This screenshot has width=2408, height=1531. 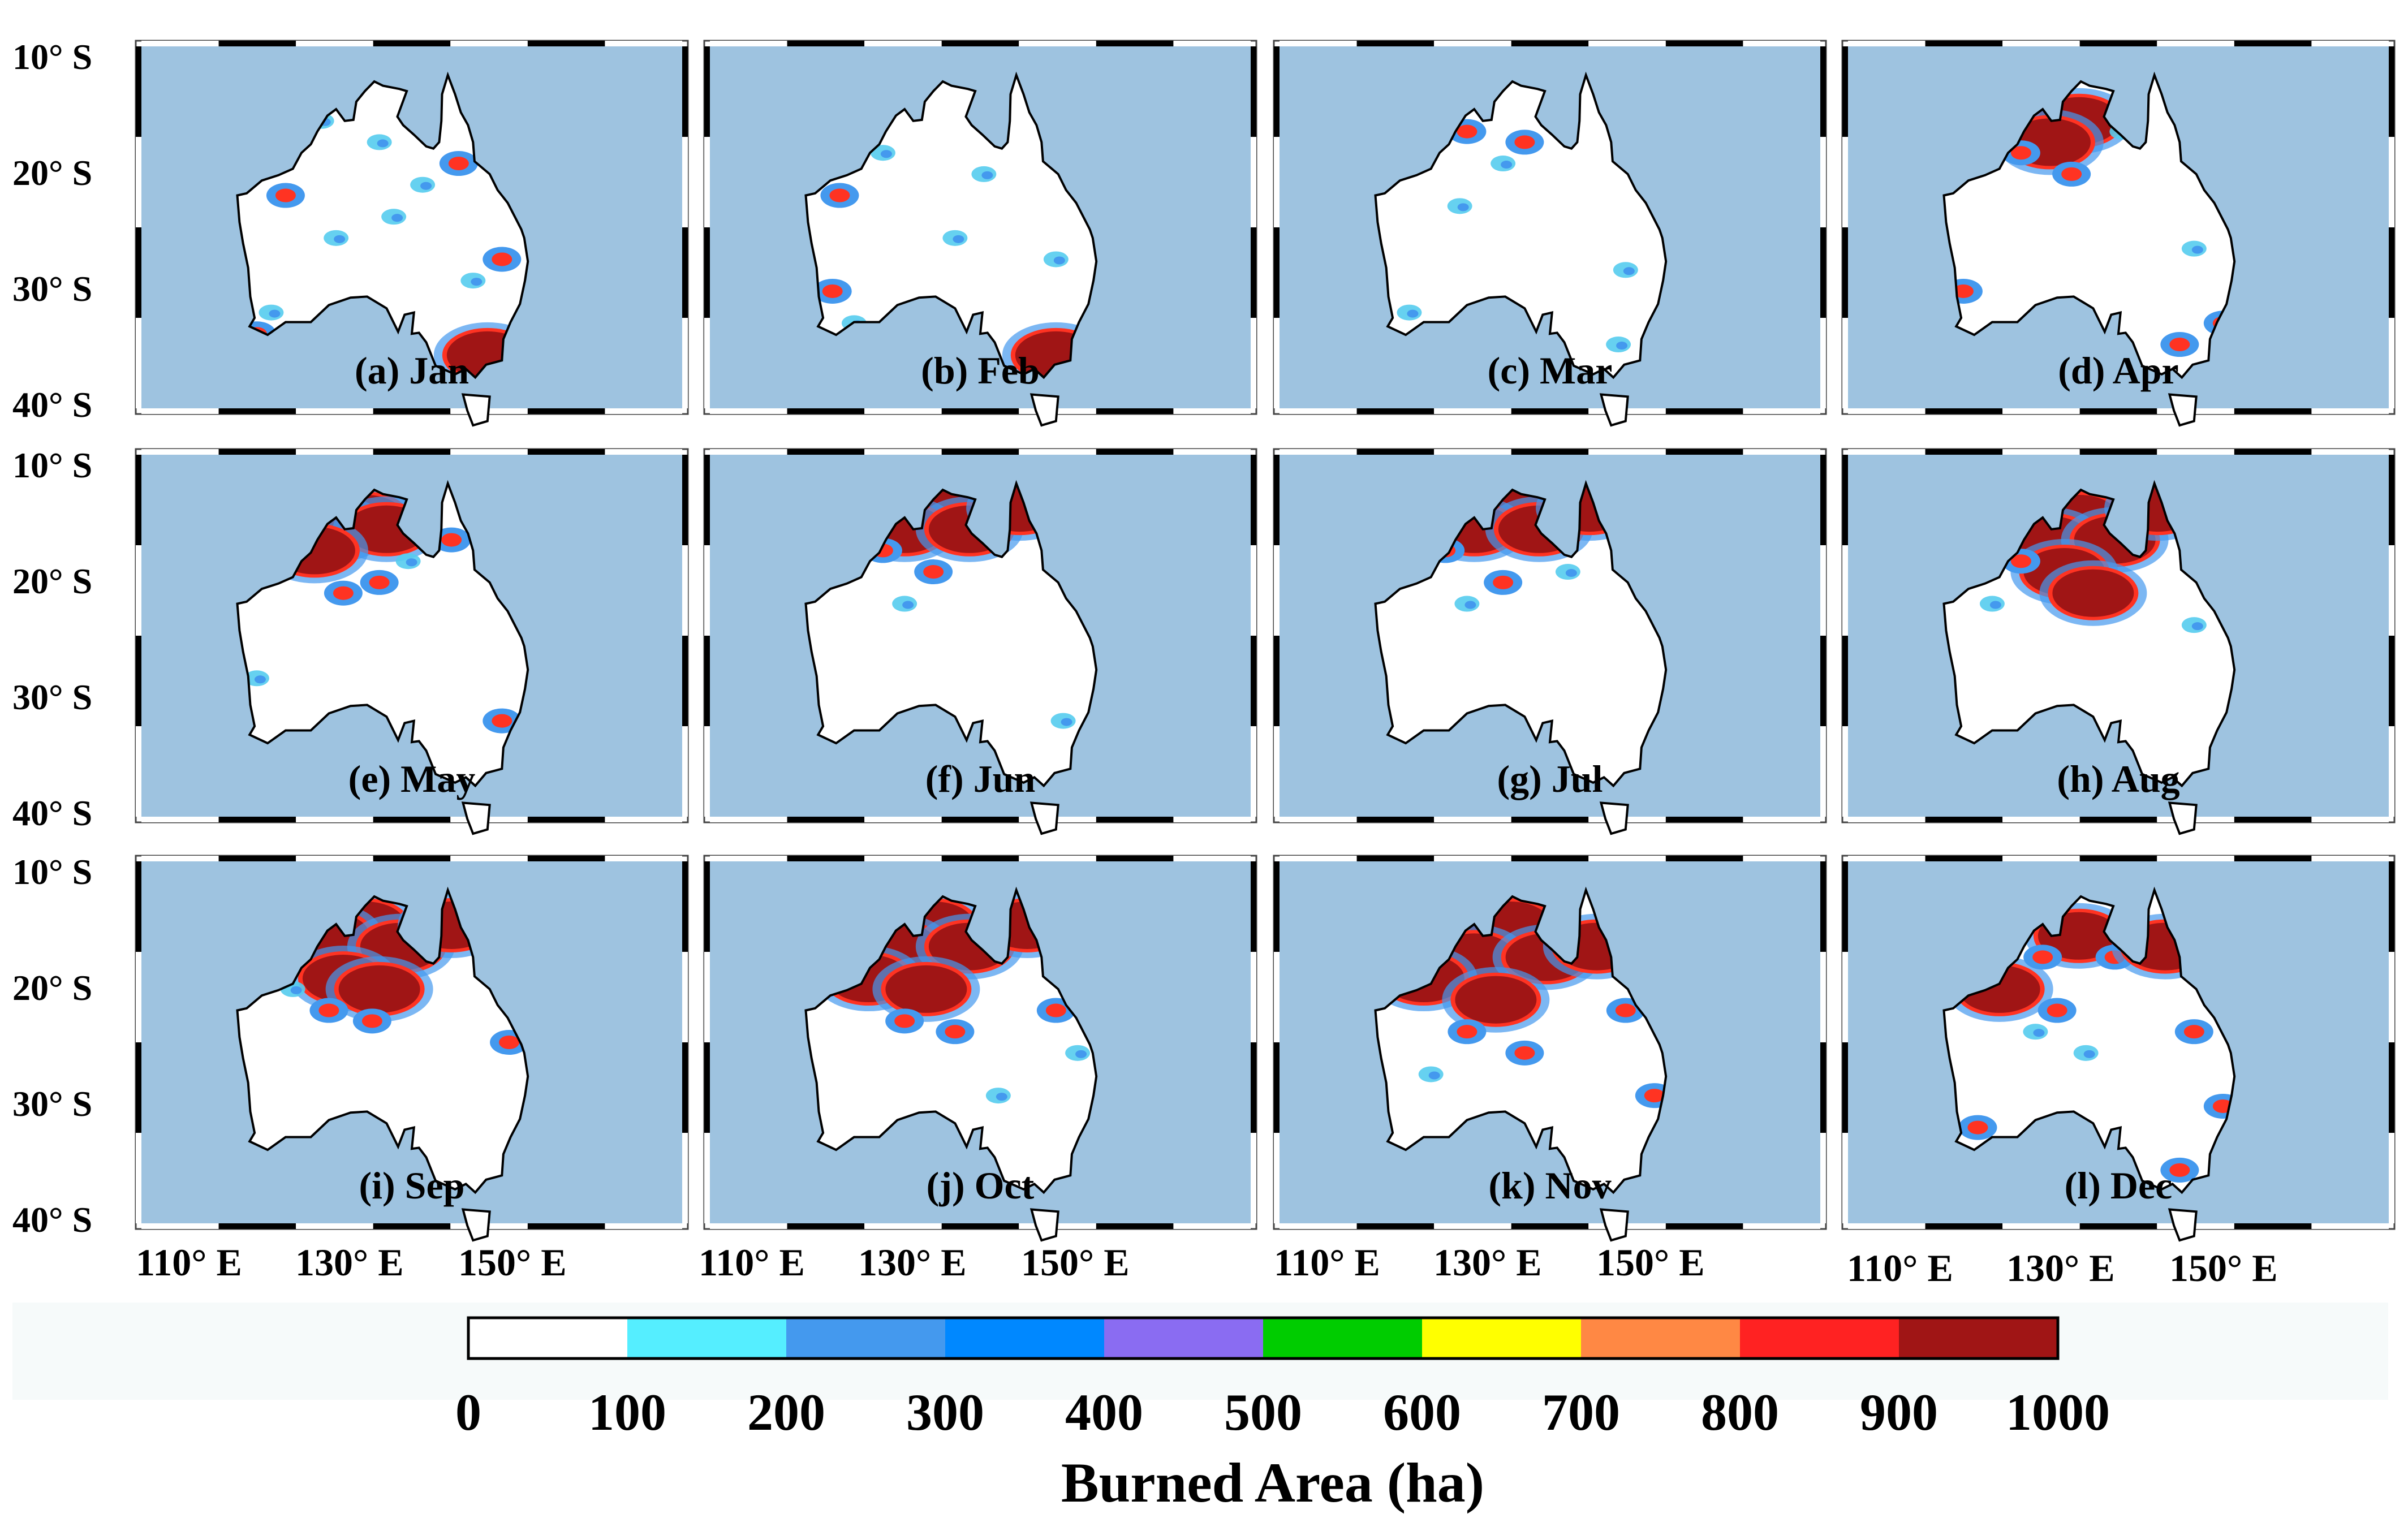 I want to click on colorbar-tick-label: 800, so click(x=1740, y=1412).